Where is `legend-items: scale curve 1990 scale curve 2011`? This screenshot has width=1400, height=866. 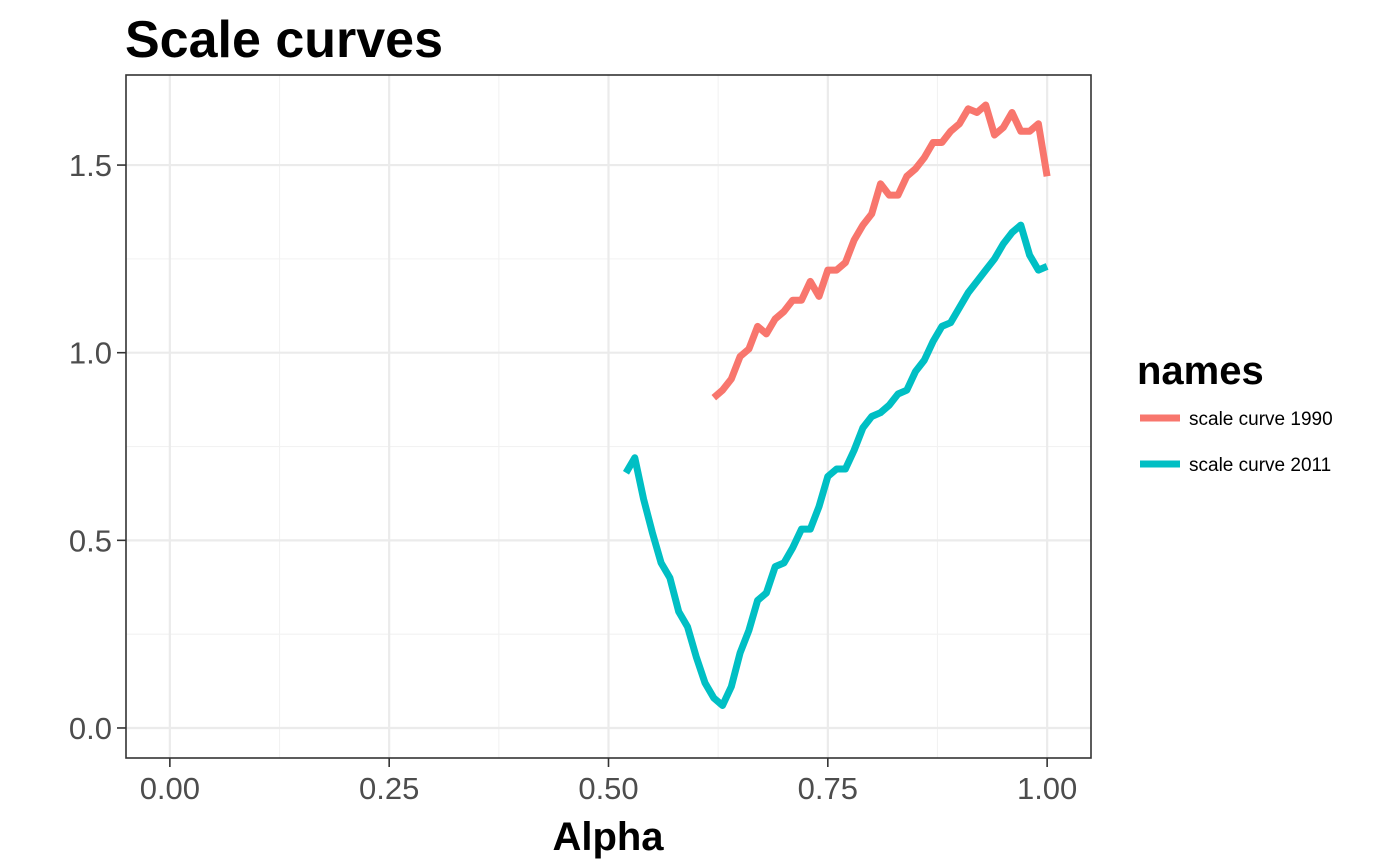 legend-items: scale curve 1990 scale curve 2011 is located at coordinates (1236, 442).